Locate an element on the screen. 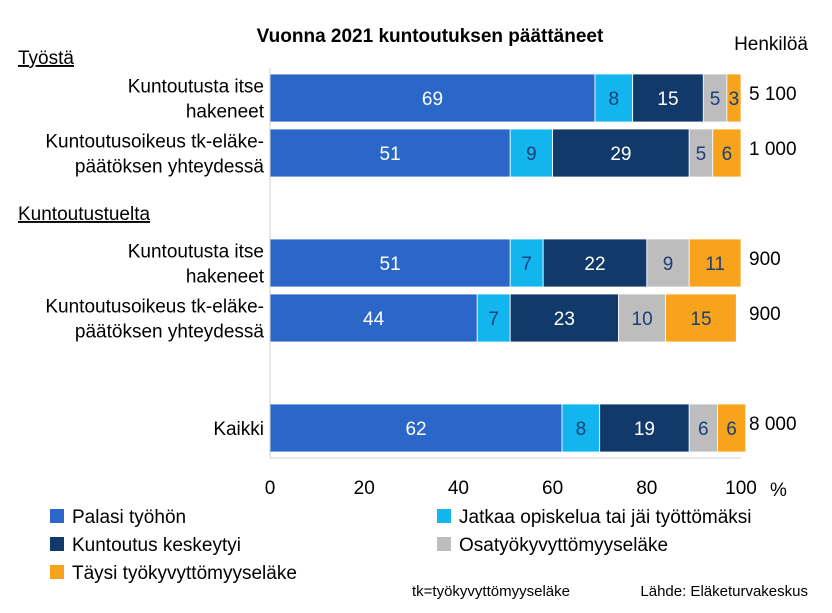 The height and width of the screenshot is (613, 832). data-label: 10 is located at coordinates (642, 319).